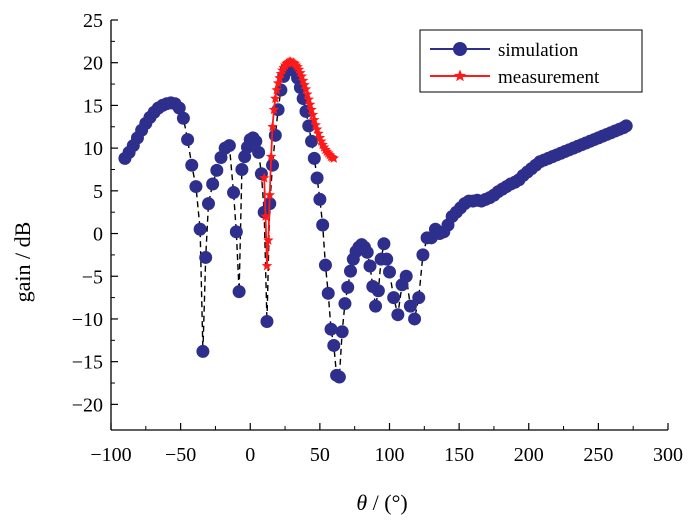 Image resolution: width=700 pixels, height=529 pixels. What do you see at coordinates (459, 455) in the screenshot?
I see `x-tick-label: 150` at bounding box center [459, 455].